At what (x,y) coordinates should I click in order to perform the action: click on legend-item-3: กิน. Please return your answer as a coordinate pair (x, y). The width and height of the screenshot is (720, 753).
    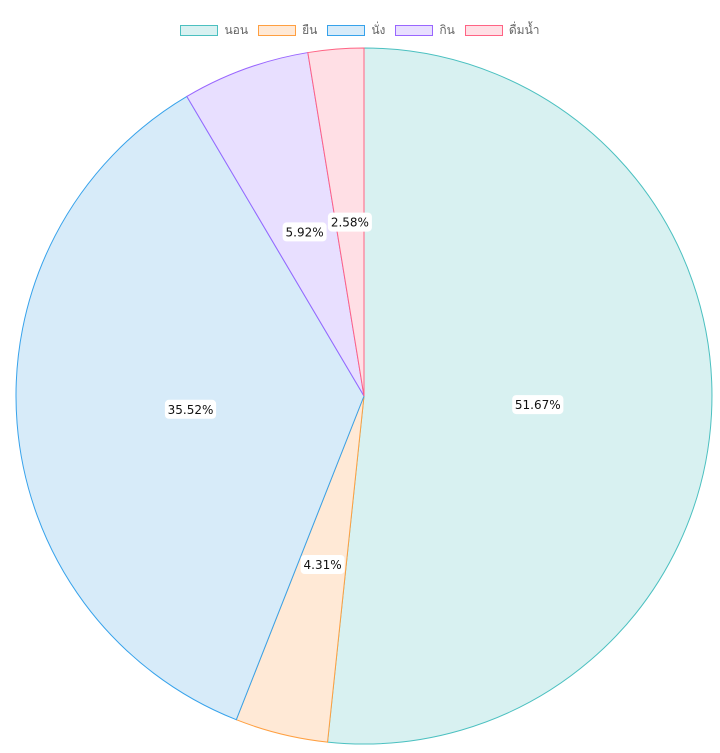
    Looking at the image, I should click on (425, 30).